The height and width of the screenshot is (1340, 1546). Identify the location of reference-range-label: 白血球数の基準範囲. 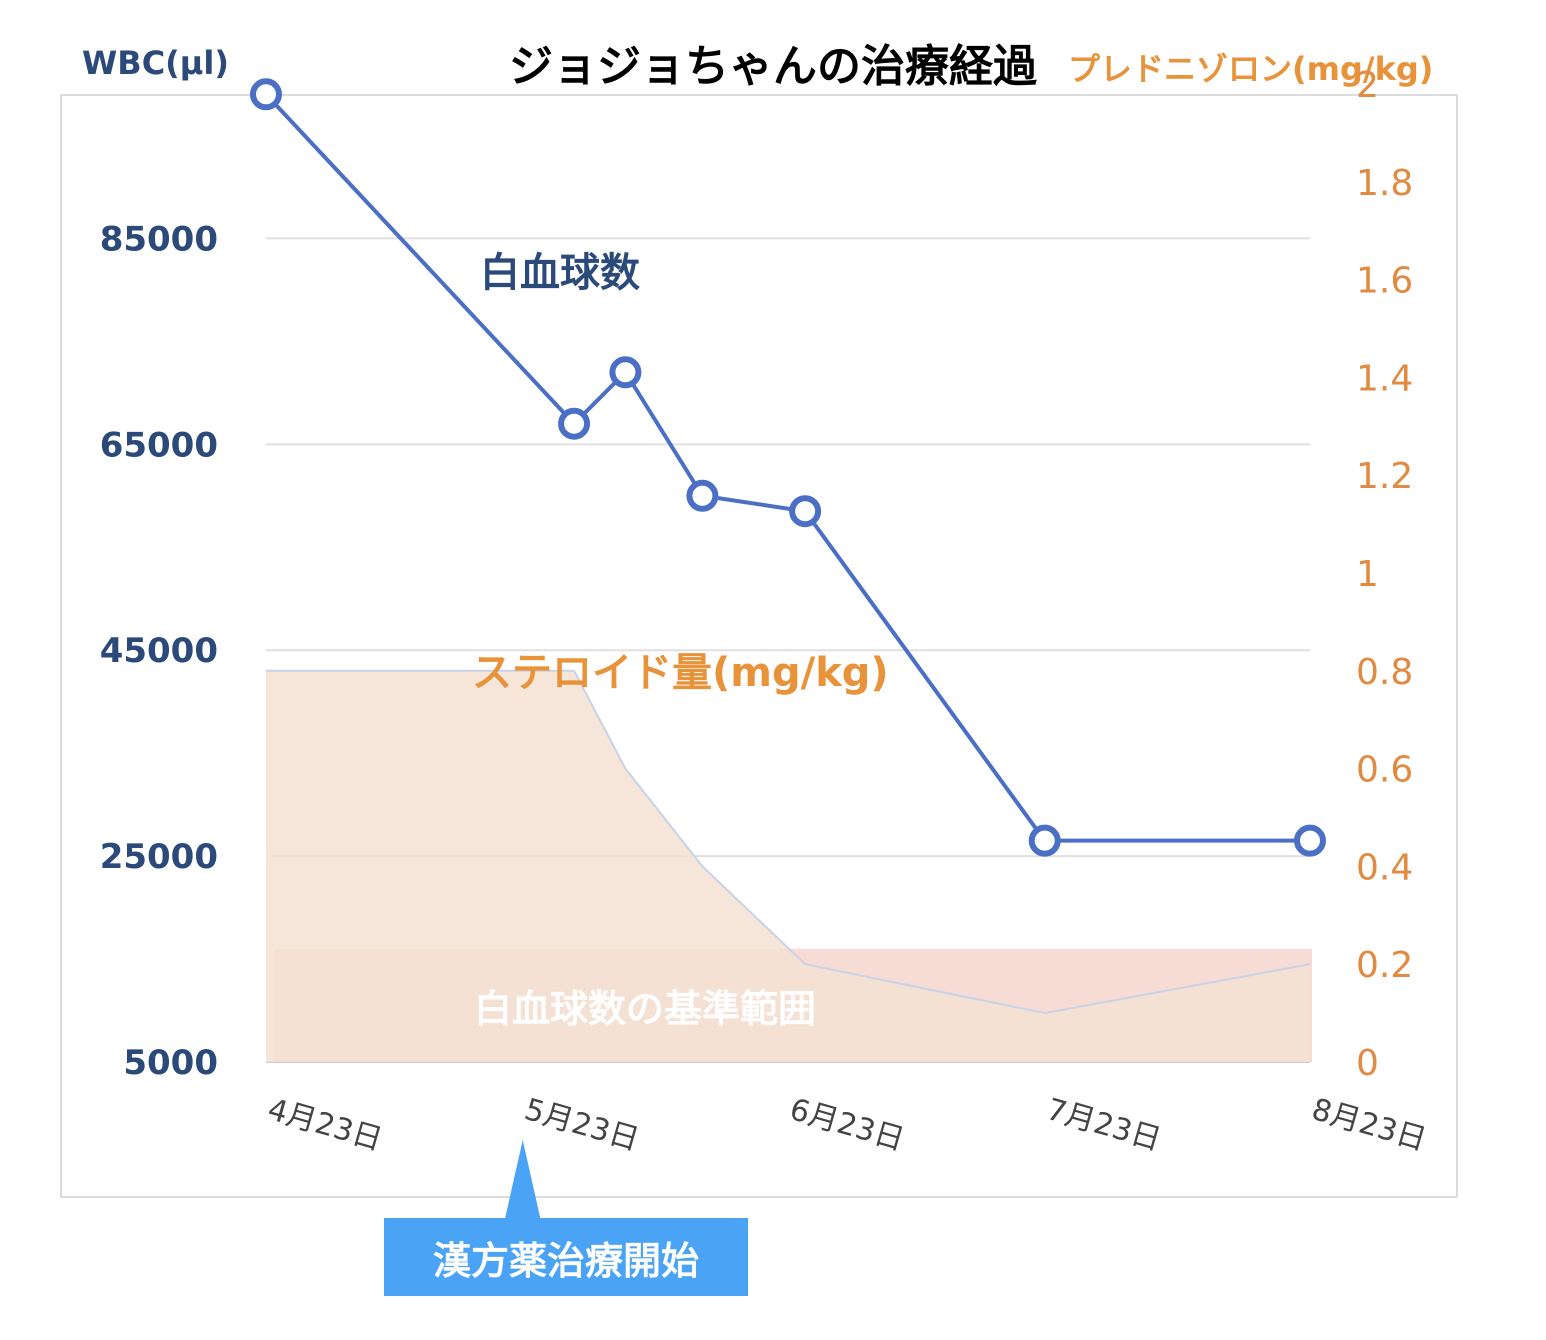
(645, 1009).